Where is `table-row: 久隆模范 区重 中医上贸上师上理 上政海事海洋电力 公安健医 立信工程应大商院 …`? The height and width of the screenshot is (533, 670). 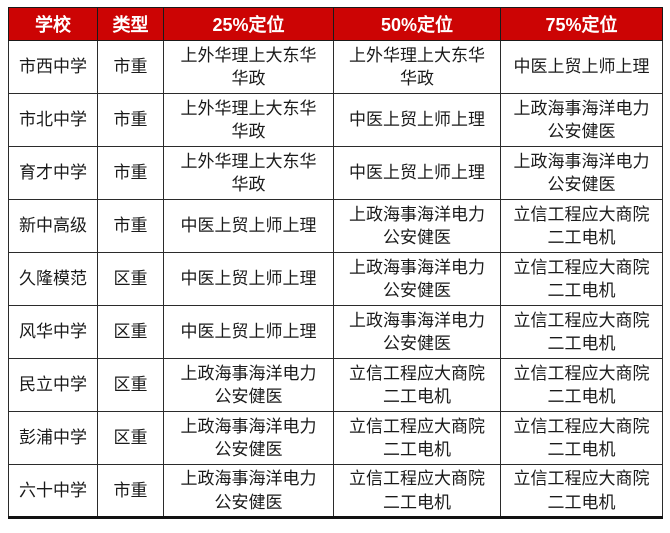
table-row: 久隆模范 区重 中医上贸上师上理 上政海事海洋电力 公安健医 立信工程应大商院 … is located at coordinates (335, 279).